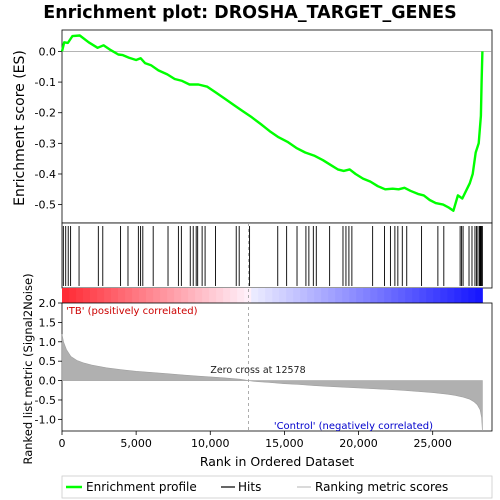  I want to click on negative-correlation-label: 'Control' (negatively correlated), so click(353, 426).